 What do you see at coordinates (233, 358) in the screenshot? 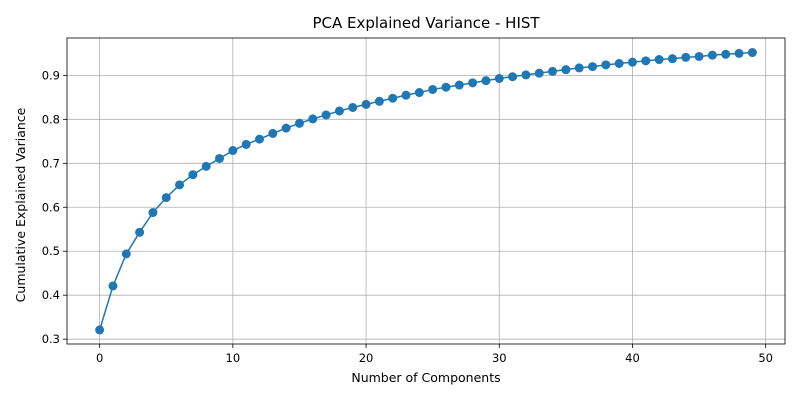
I see `x-tick-label-1: 10` at bounding box center [233, 358].